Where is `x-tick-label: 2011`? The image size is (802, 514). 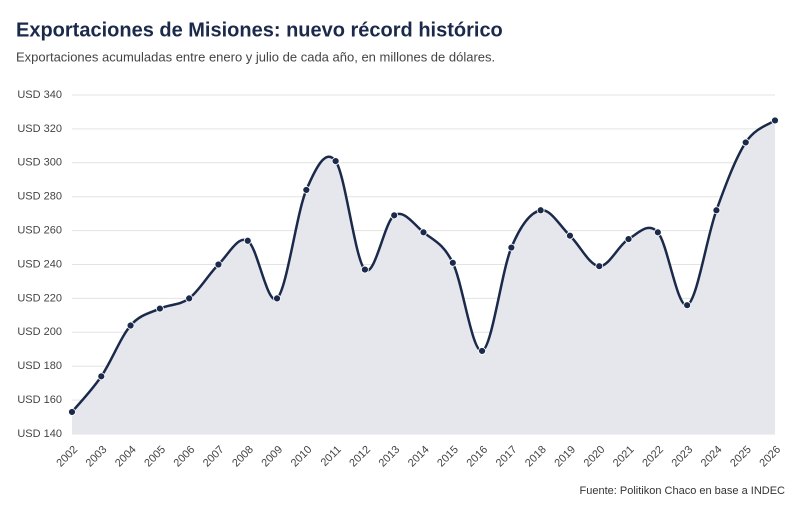
x-tick-label: 2011 is located at coordinates (331, 456).